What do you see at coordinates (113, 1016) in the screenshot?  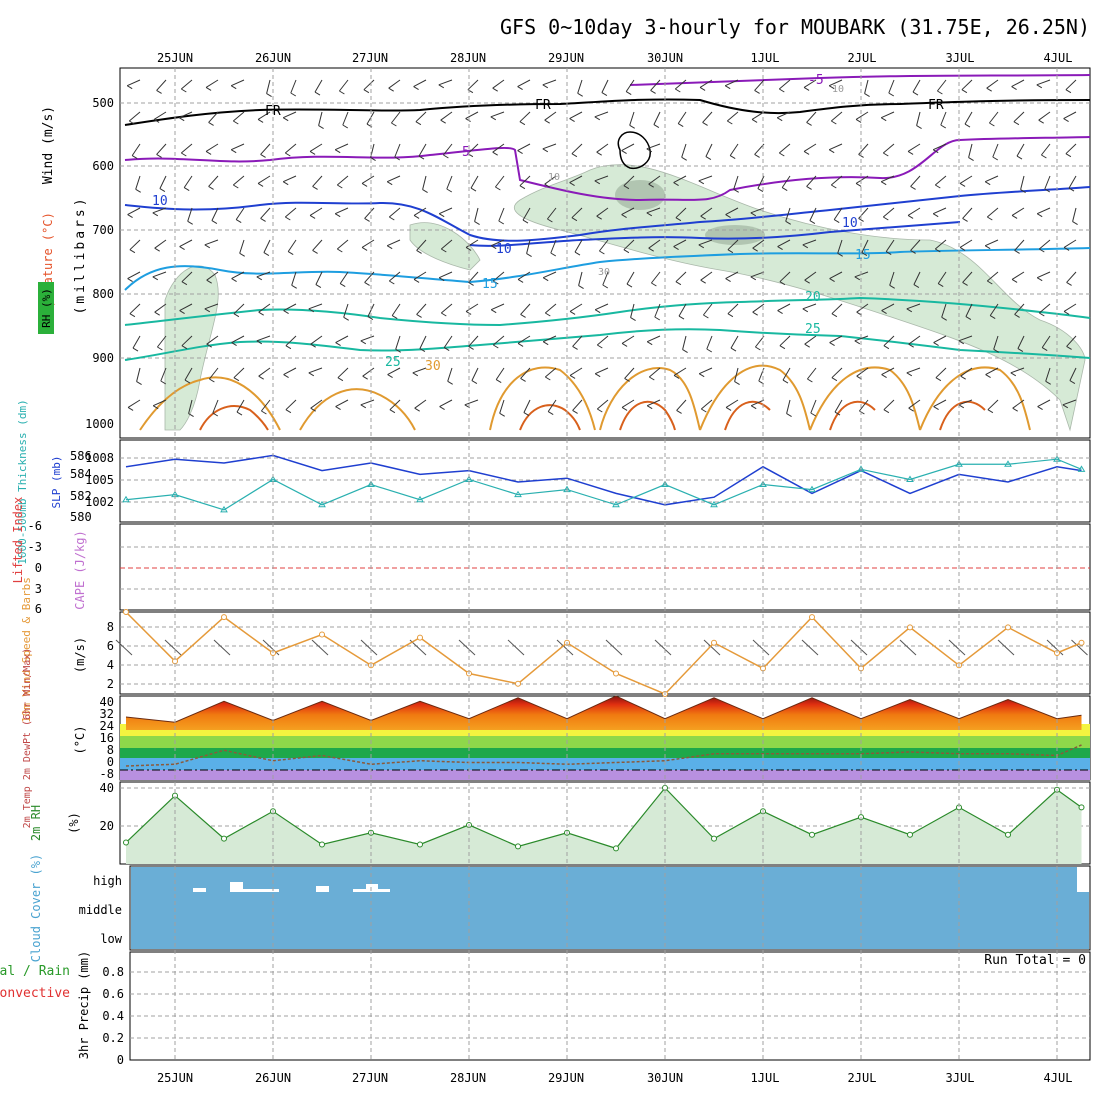 I see `precip-ticks: 0.8 0.6 0.4 0.2 0` at bounding box center [113, 1016].